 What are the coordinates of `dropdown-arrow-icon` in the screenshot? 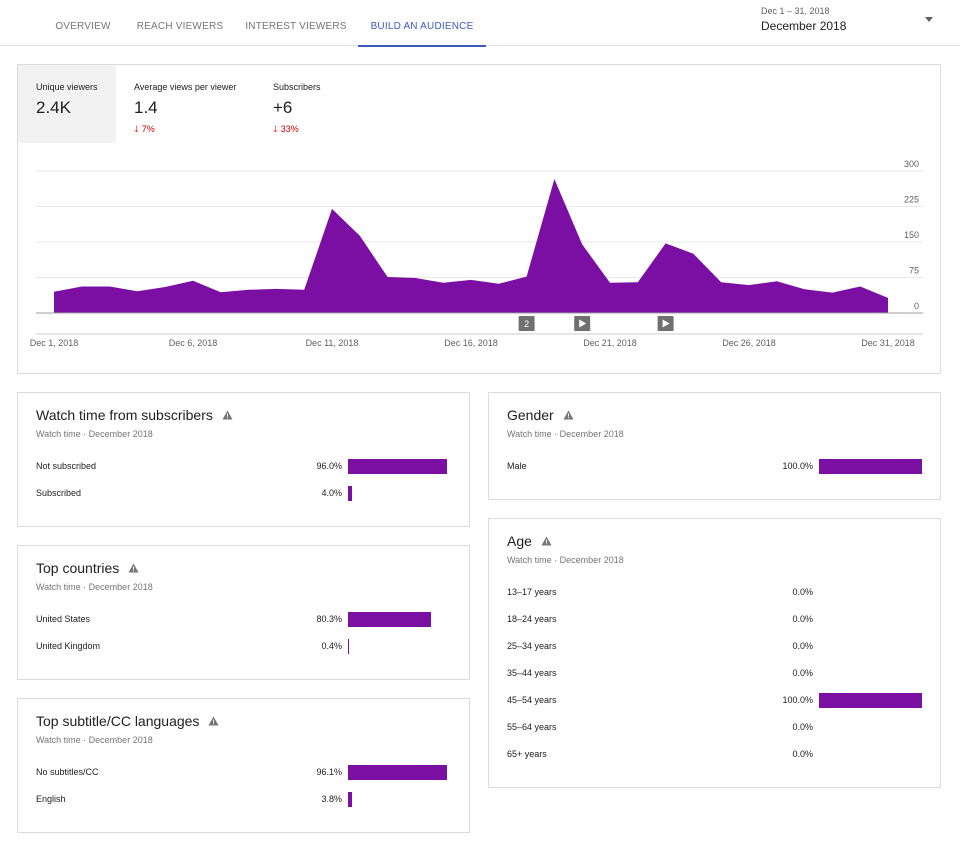 It's located at (929, 19).